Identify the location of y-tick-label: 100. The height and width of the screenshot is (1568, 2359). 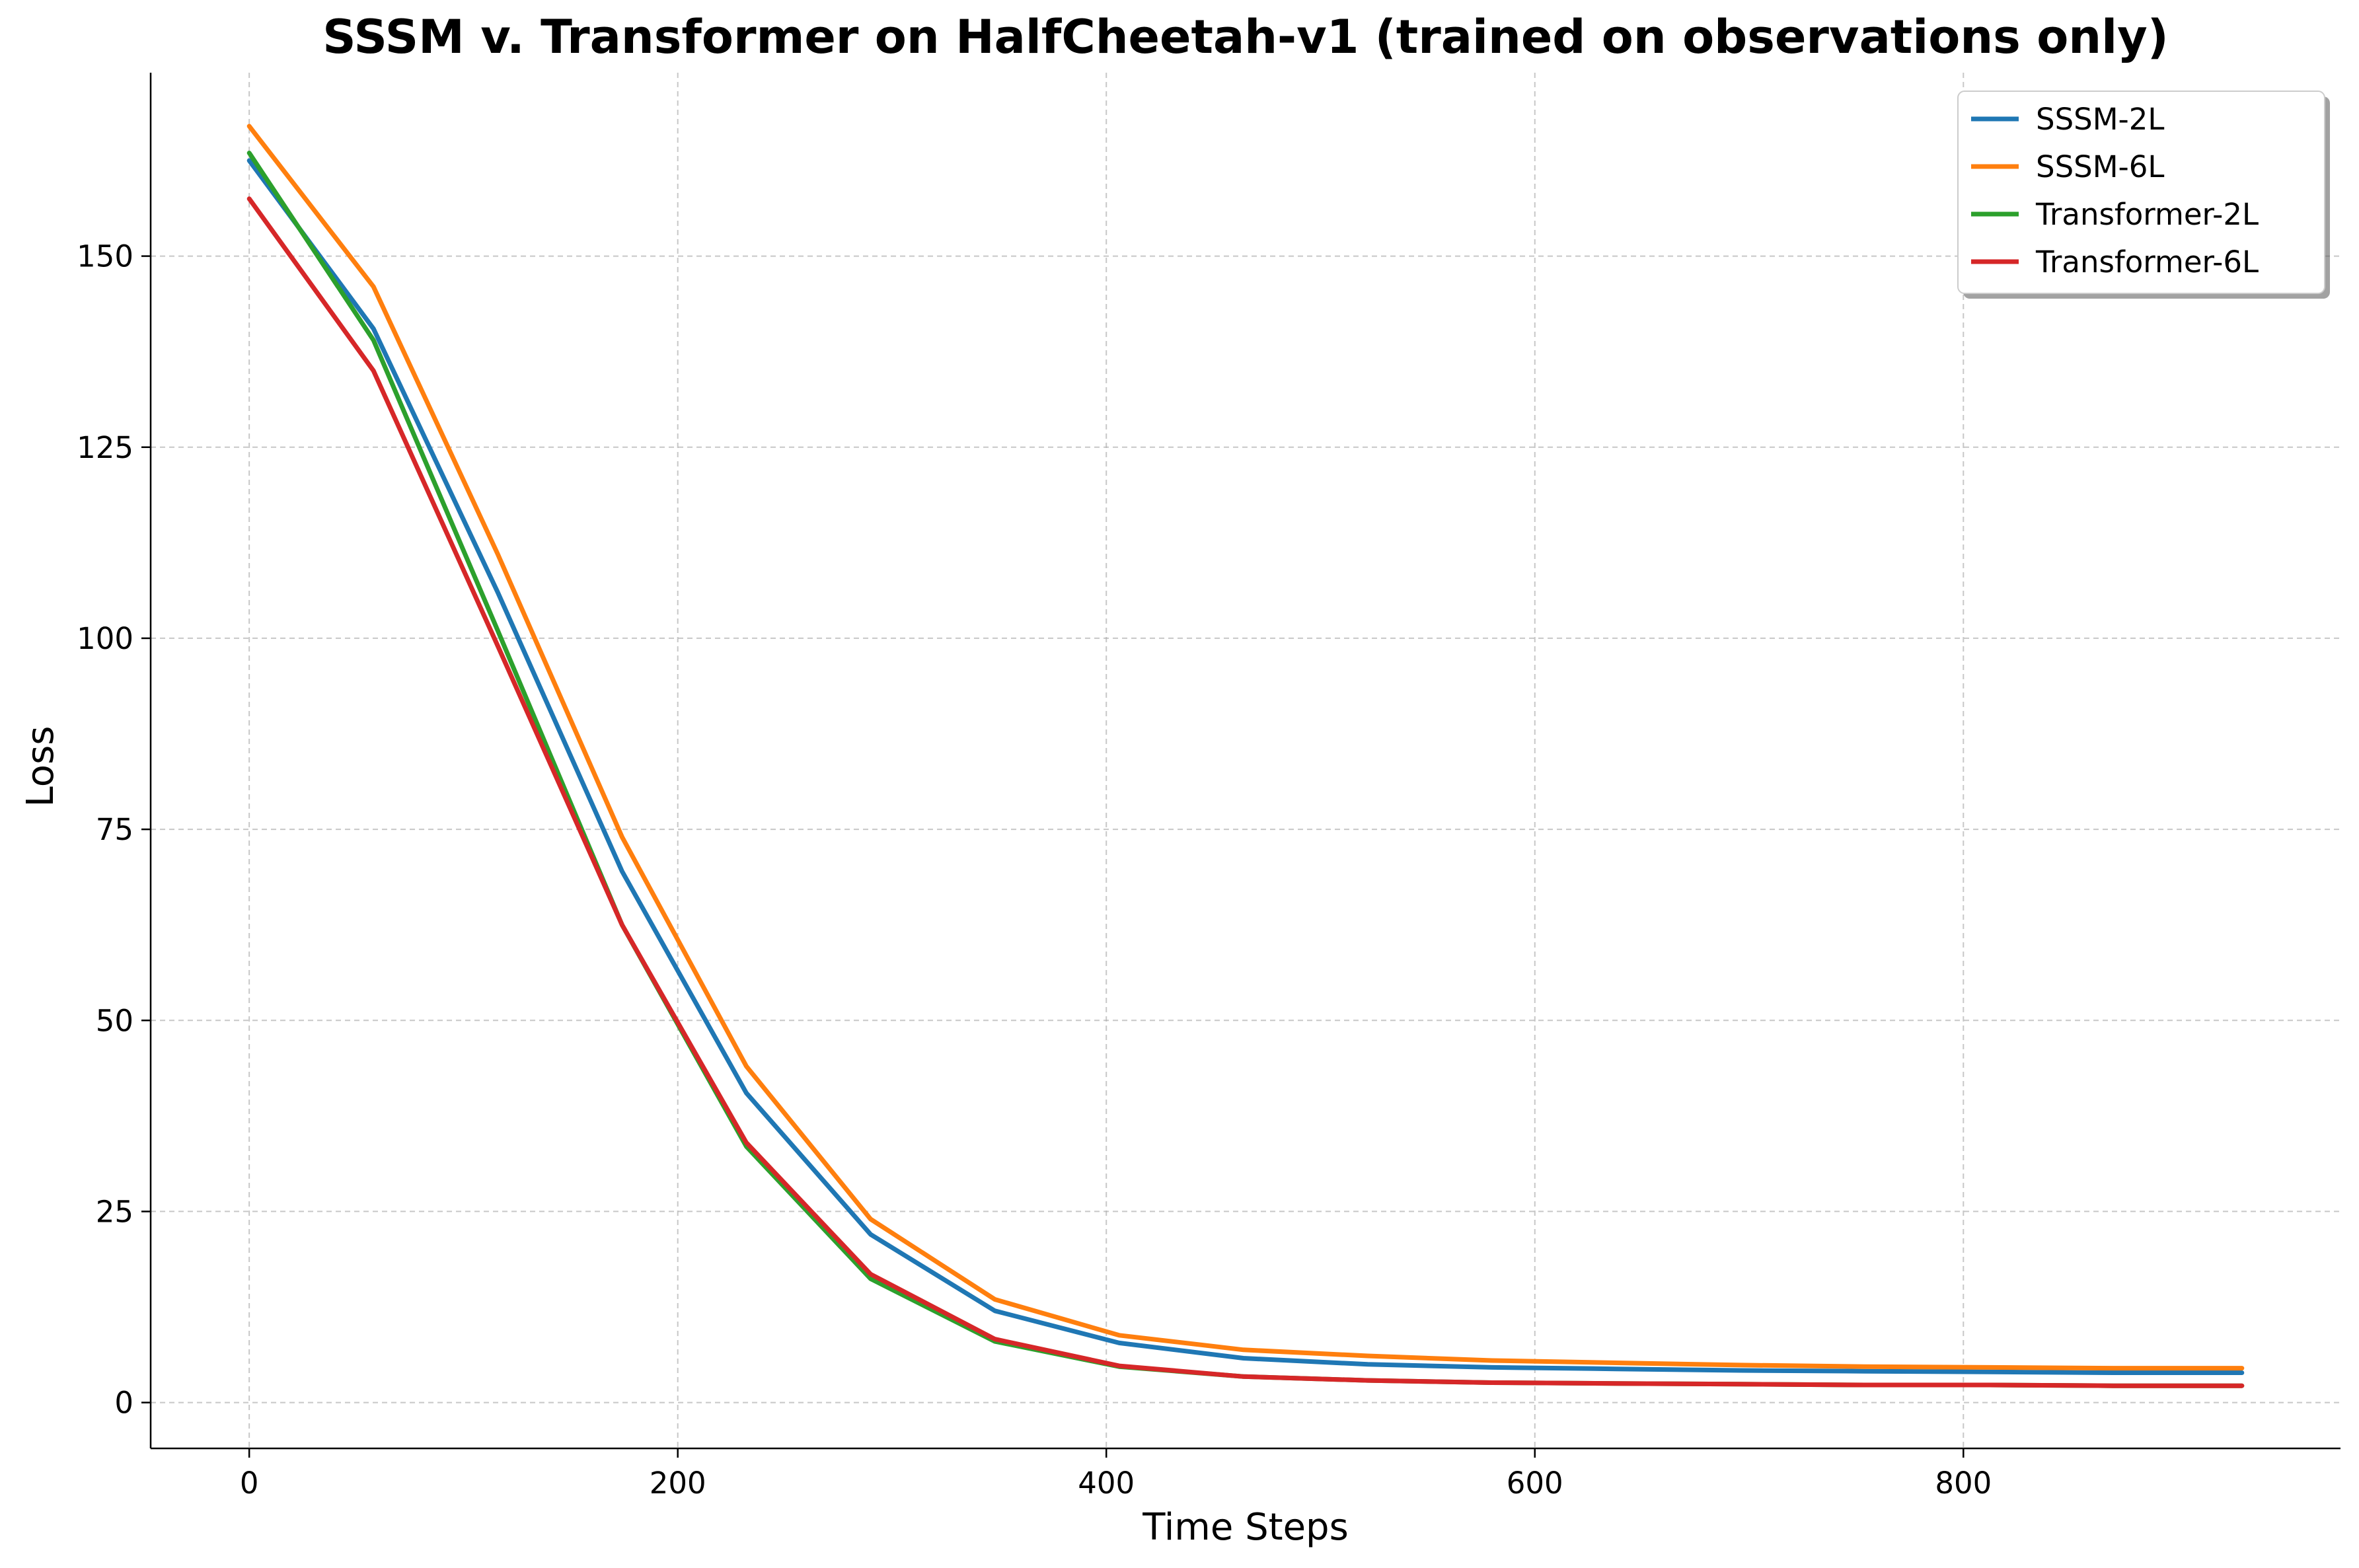
(105, 638).